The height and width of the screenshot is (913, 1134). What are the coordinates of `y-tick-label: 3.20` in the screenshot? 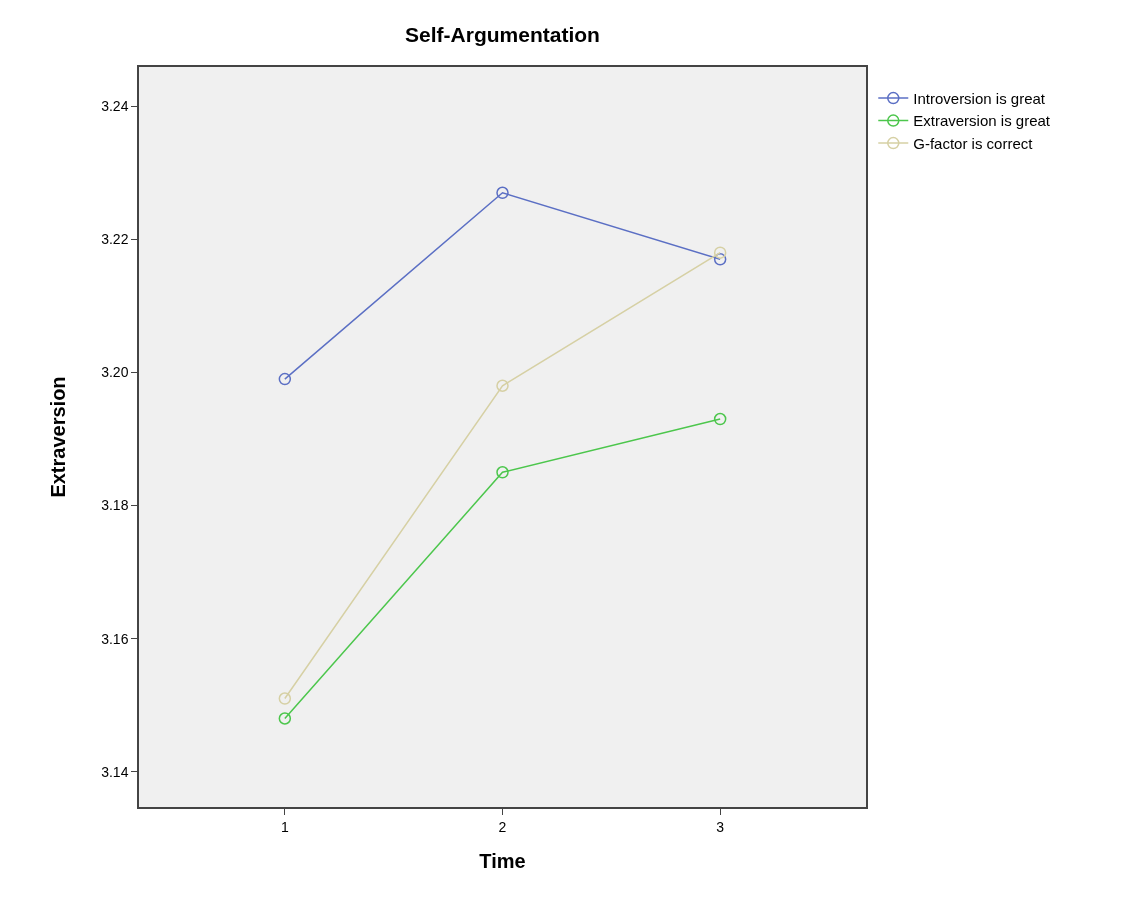 It's located at (115, 372).